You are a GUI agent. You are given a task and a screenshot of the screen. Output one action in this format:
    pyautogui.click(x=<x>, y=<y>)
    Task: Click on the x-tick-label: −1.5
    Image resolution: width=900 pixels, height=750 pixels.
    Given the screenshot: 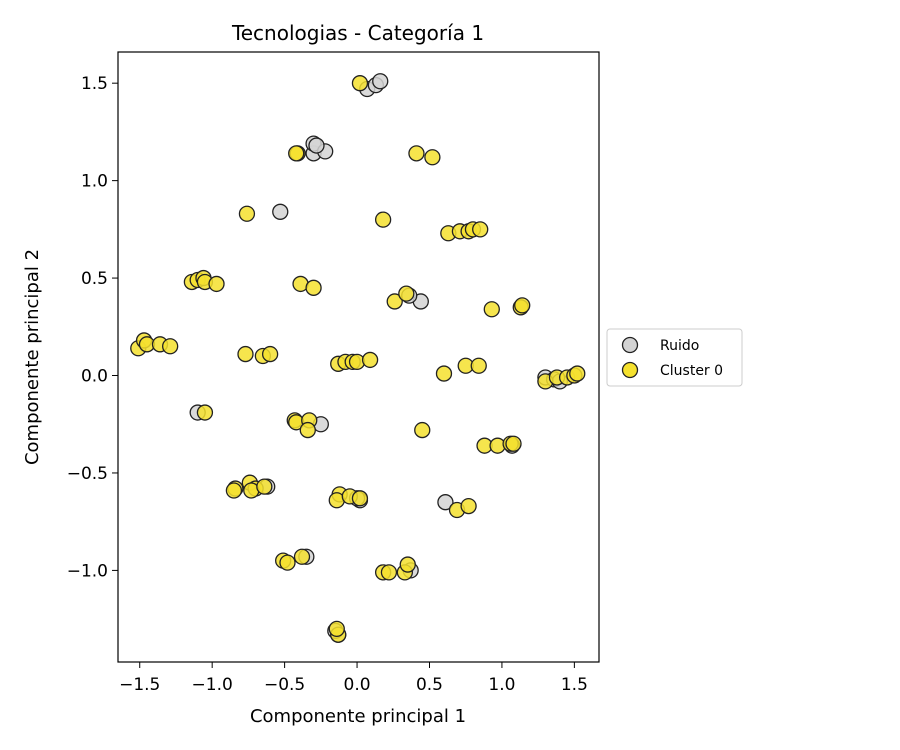 What is the action you would take?
    pyautogui.click(x=139, y=685)
    